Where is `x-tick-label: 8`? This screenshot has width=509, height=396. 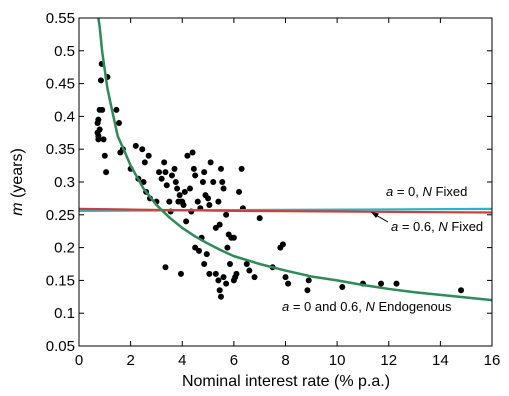
x-tick-label: 8 is located at coordinates (285, 360).